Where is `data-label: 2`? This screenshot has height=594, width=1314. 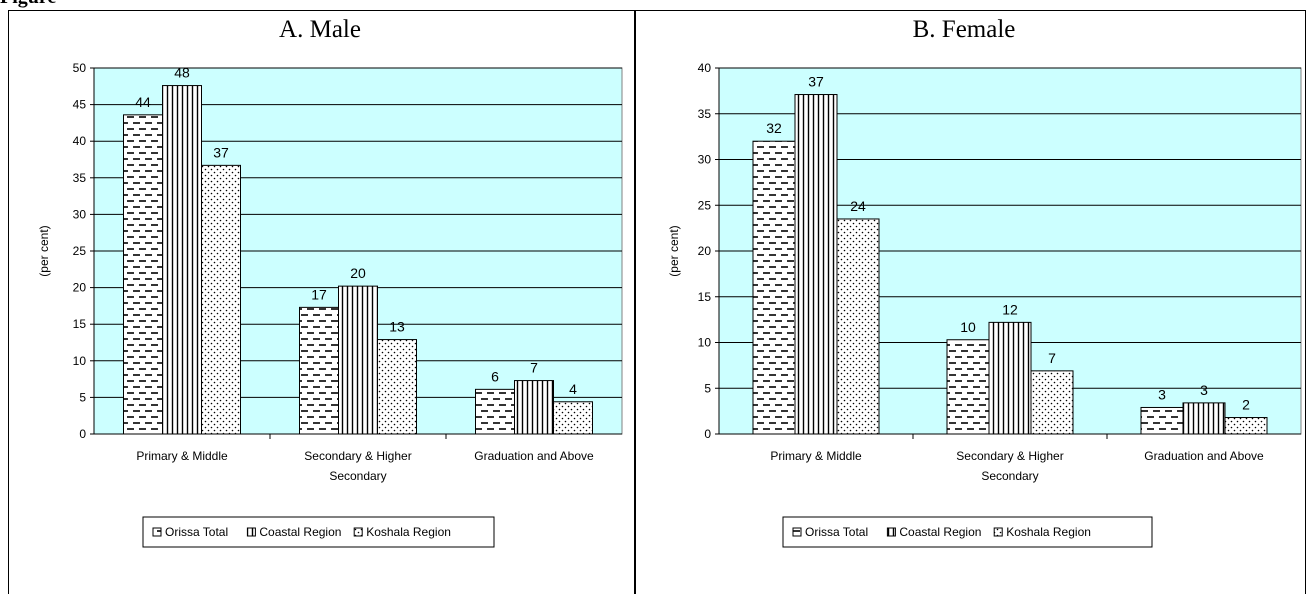 data-label: 2 is located at coordinates (1246, 405).